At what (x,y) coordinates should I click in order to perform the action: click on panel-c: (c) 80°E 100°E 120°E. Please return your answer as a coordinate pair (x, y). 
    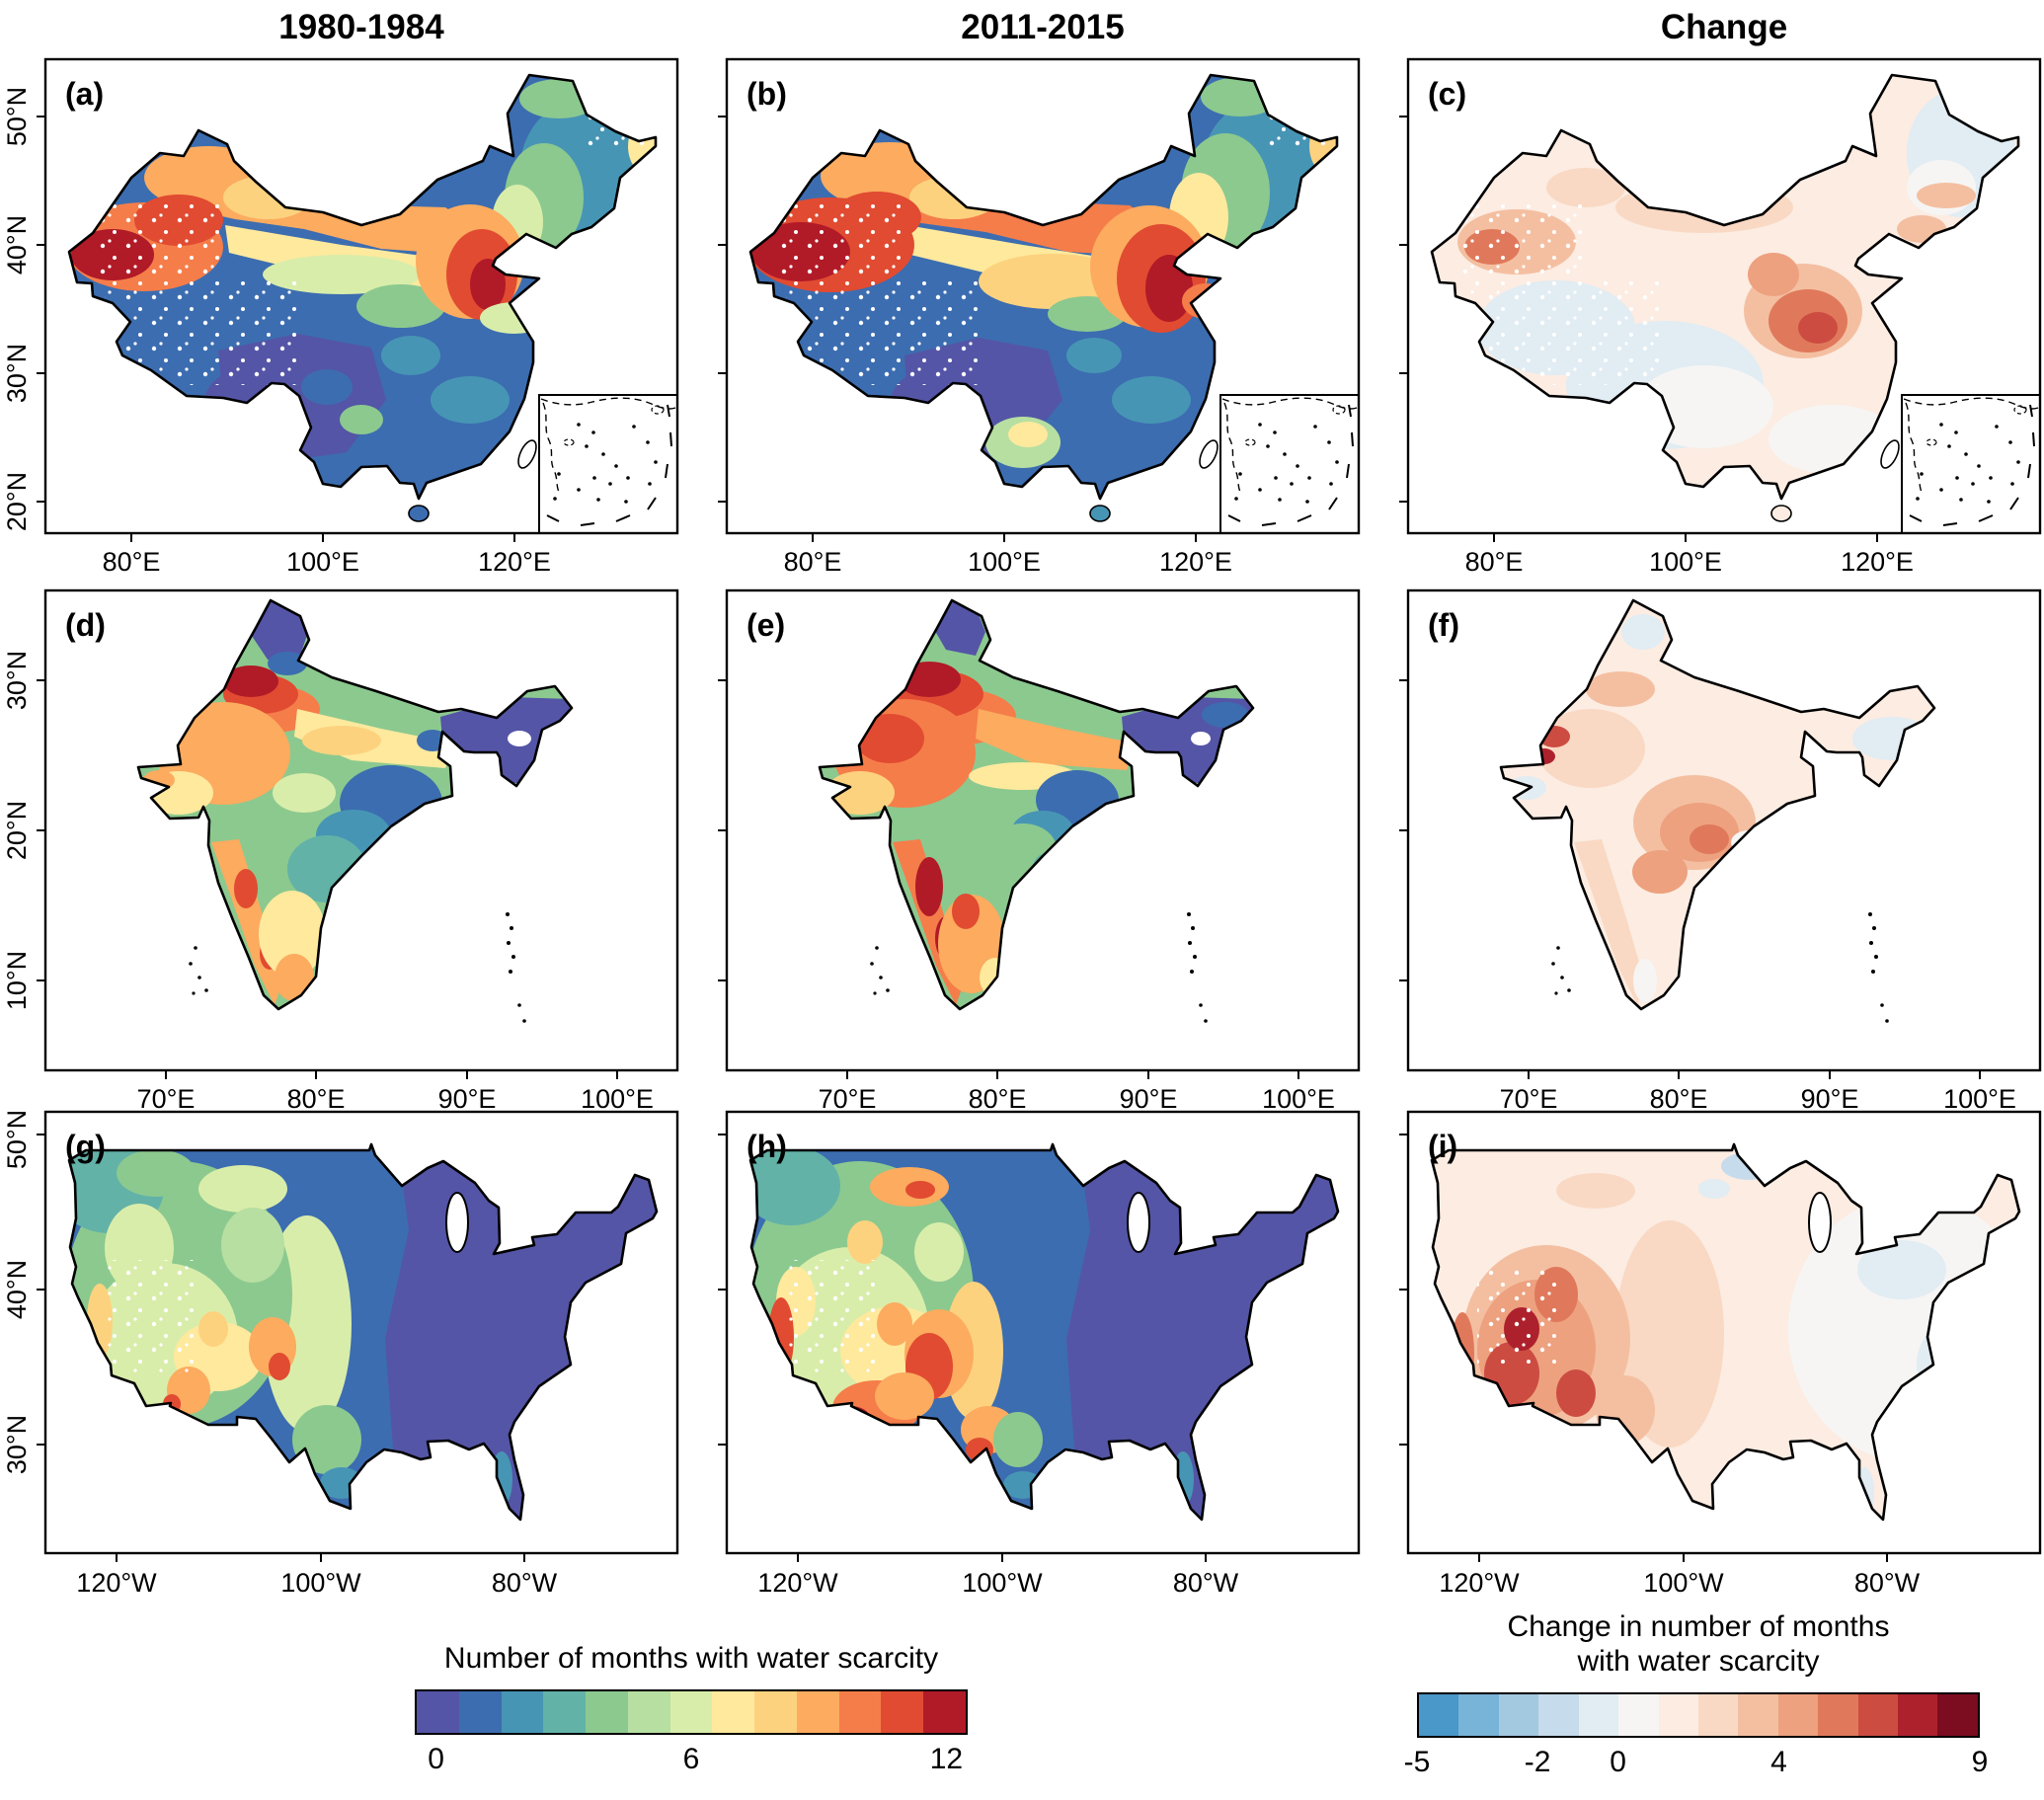
    Looking at the image, I should click on (1703, 322).